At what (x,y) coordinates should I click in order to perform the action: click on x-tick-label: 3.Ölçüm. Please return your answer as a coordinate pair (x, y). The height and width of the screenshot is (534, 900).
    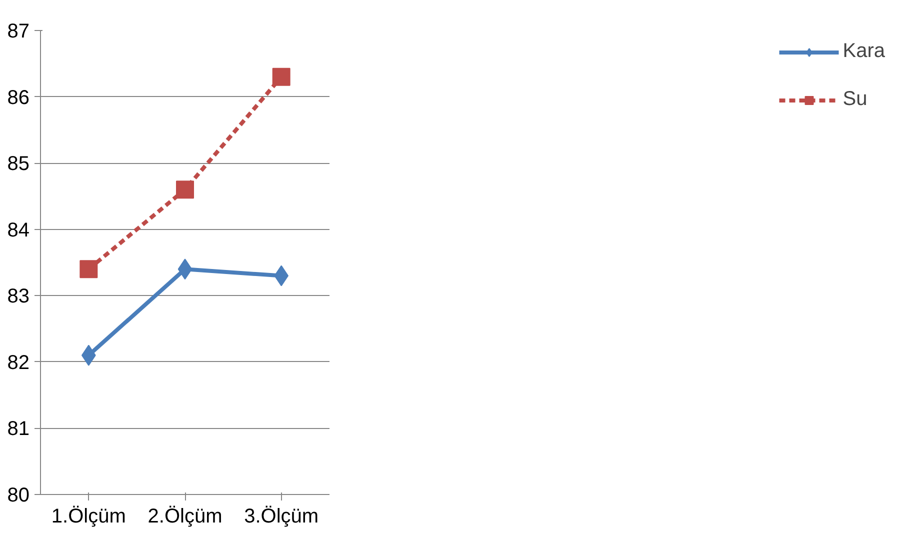
    Looking at the image, I should click on (281, 517).